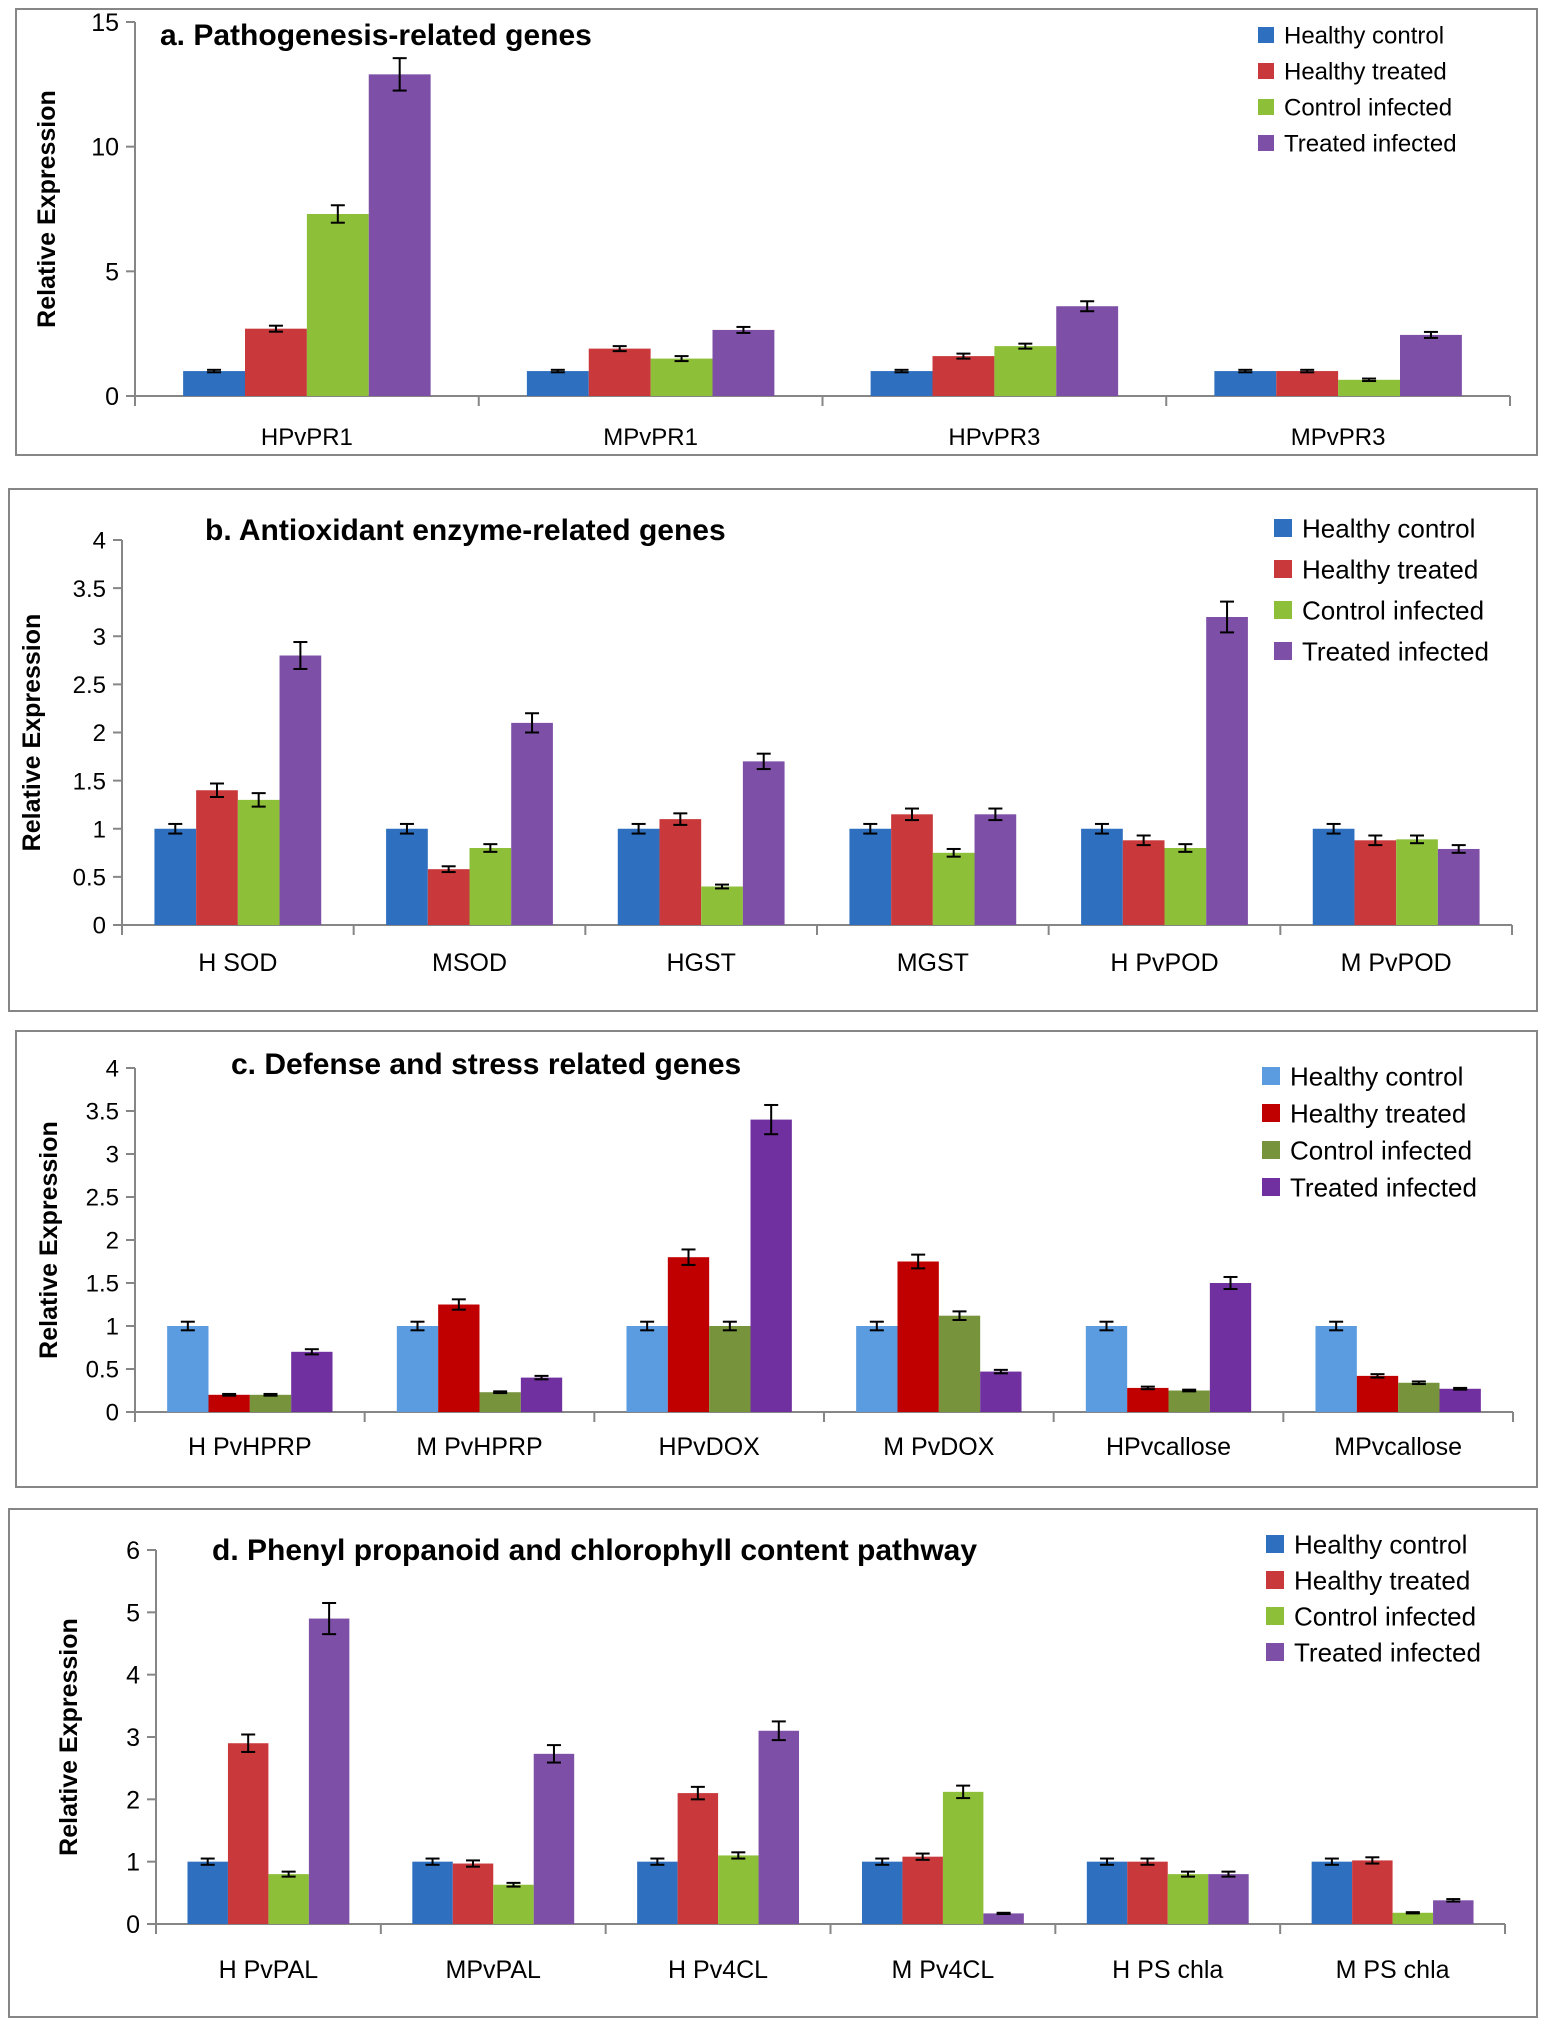  What do you see at coordinates (650, 437) in the screenshot?
I see `category-label: MPvPR1` at bounding box center [650, 437].